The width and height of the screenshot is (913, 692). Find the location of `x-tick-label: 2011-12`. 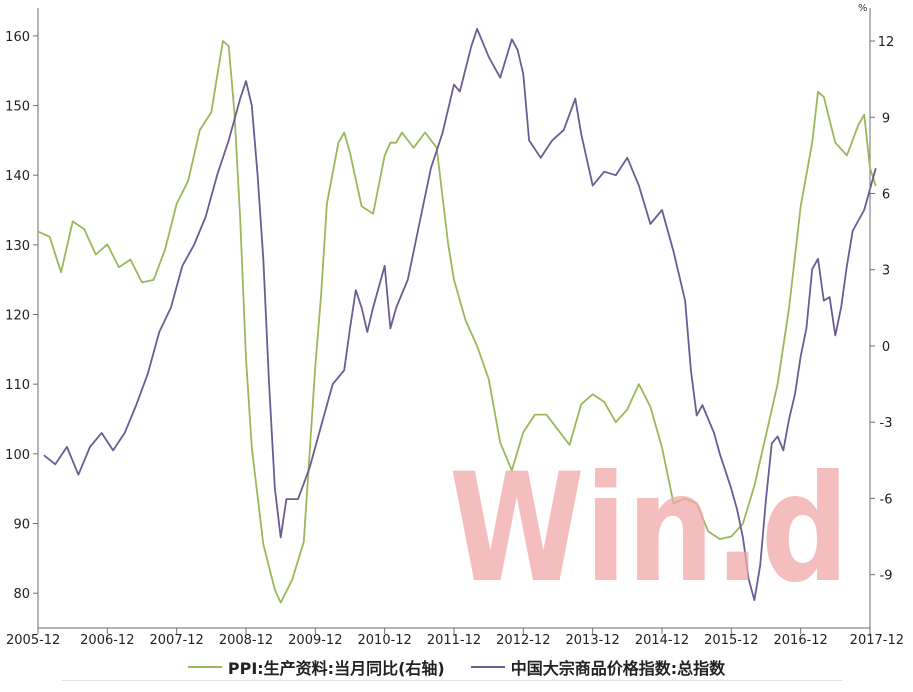

x-tick-label: 2011-12 is located at coordinates (454, 640).